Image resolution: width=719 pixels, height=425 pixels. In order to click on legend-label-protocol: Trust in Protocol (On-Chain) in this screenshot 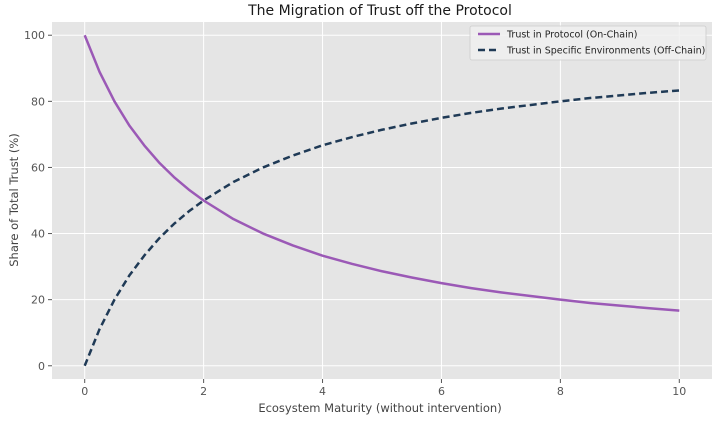, I will do `click(572, 35)`.